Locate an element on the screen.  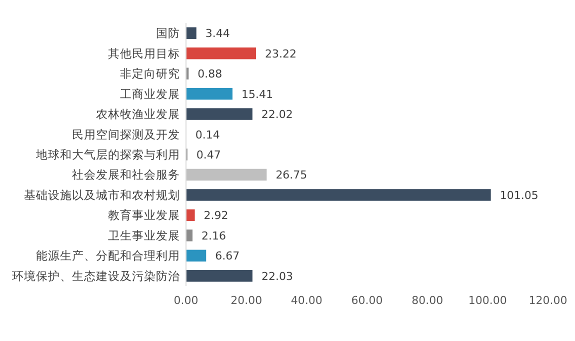
x-tick-label: 100.00 is located at coordinates (487, 300).